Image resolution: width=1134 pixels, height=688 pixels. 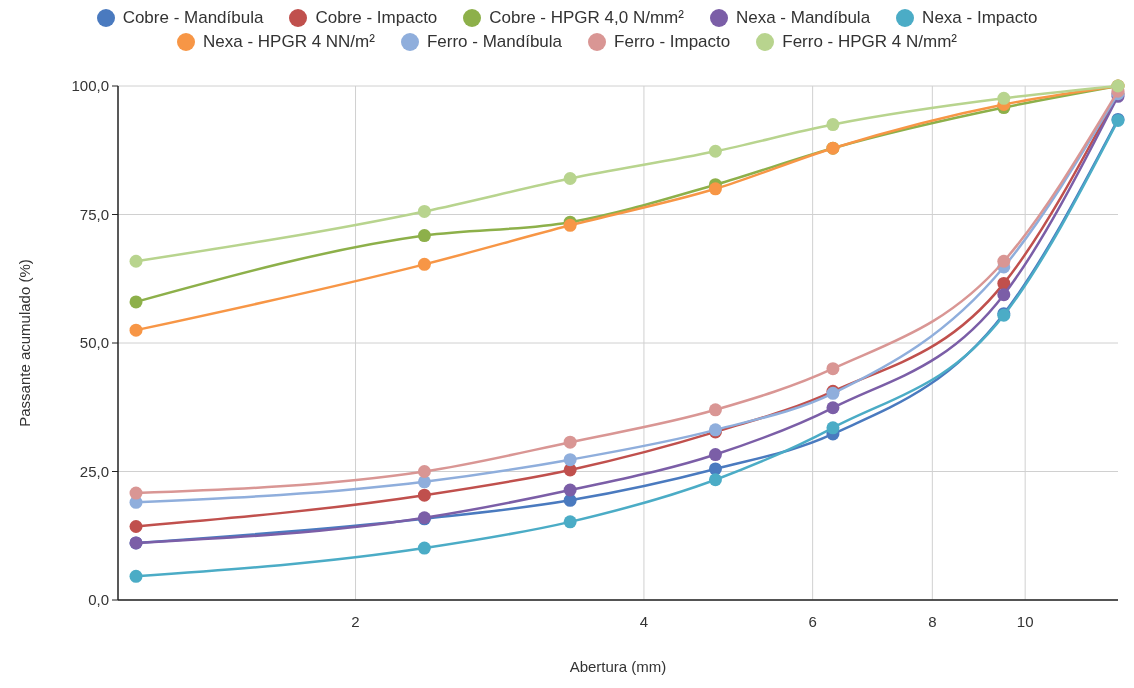 What do you see at coordinates (94, 343) in the screenshot?
I see `y-tick-label: 50,0` at bounding box center [94, 343].